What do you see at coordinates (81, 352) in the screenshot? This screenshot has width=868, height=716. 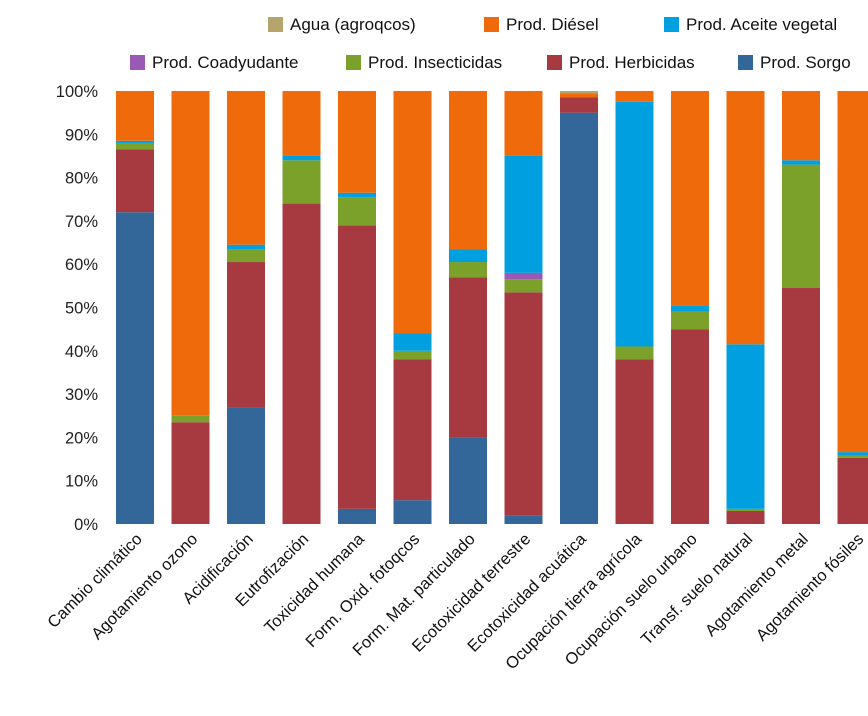 I see `y-tick-label: 40%` at bounding box center [81, 352].